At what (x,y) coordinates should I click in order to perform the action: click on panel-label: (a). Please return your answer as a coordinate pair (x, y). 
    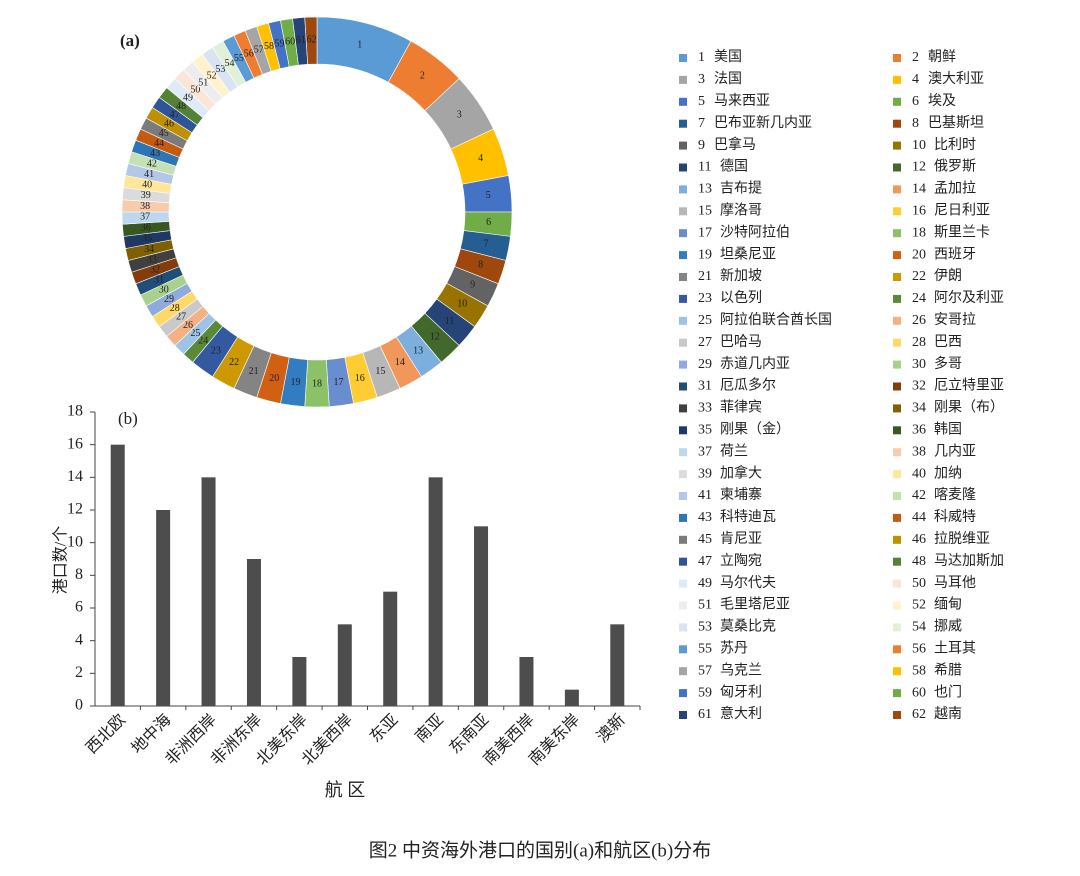
    Looking at the image, I should click on (130, 40).